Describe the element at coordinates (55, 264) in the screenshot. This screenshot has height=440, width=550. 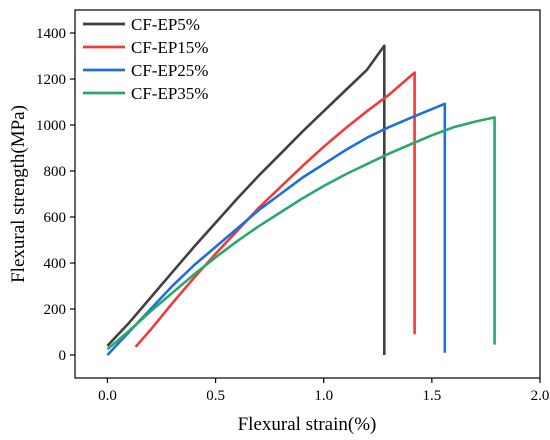
I see `y-tick-label: 400` at that location.